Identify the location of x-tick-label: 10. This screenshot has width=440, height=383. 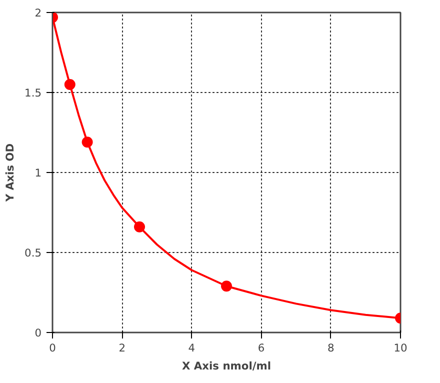
(401, 348).